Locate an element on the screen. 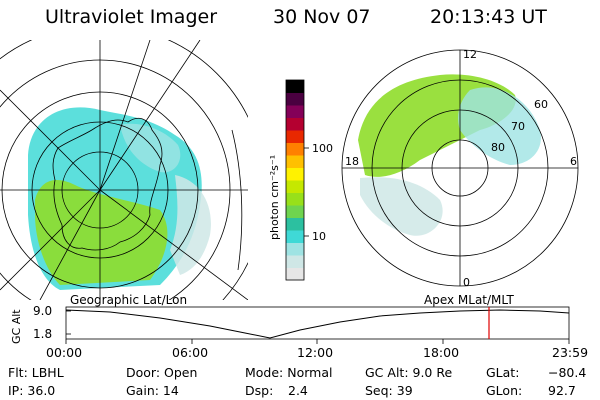 Image resolution: width=600 pixels, height=400 pixels. altitude-ytick-9: 9.0 is located at coordinates (43, 311).